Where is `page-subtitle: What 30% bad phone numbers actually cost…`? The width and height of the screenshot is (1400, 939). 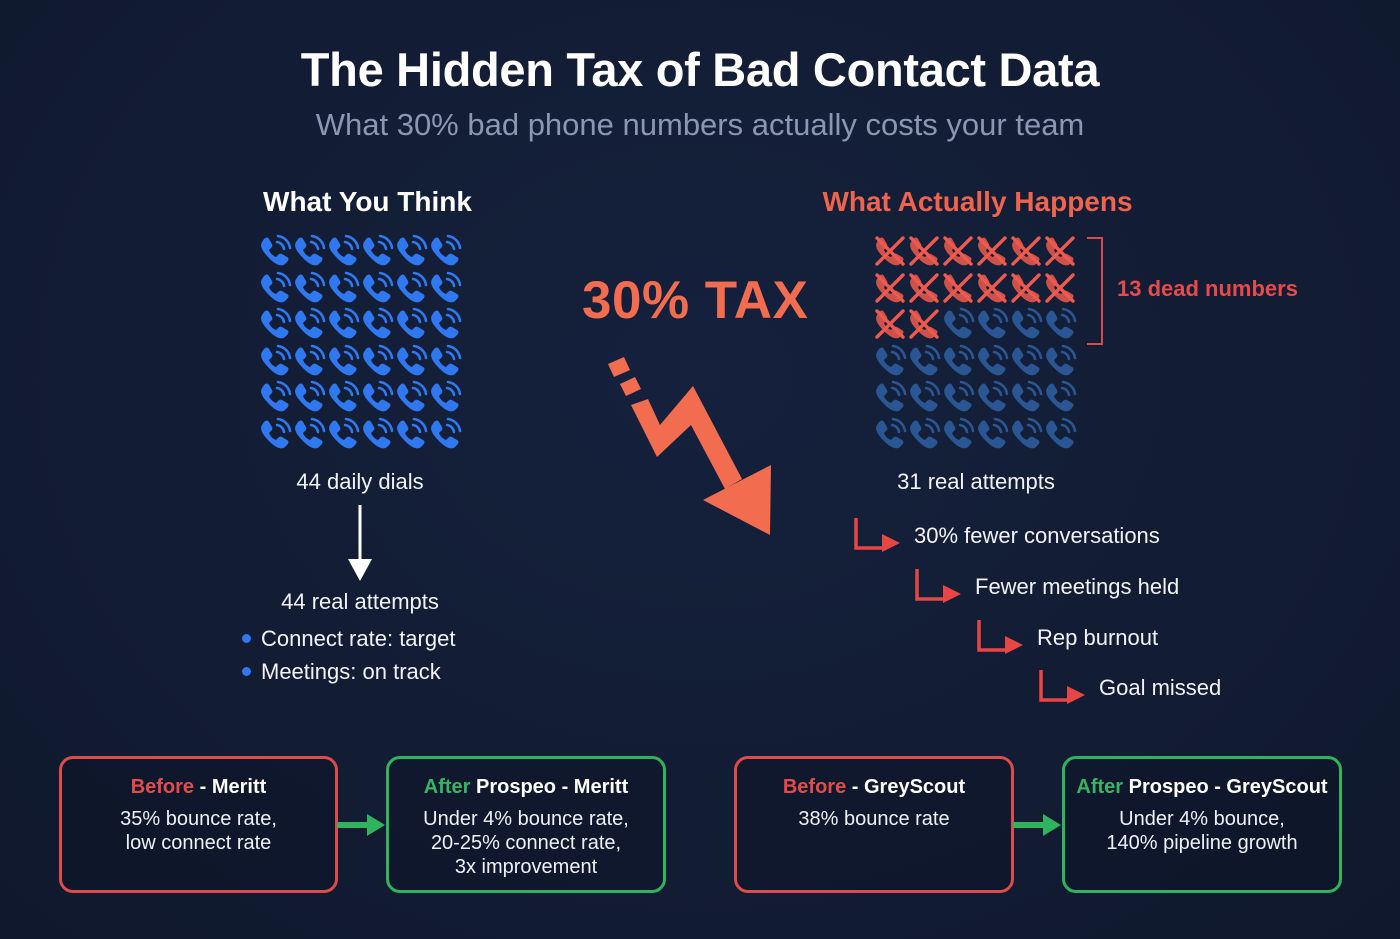
page-subtitle: What 30% bad phone numbers actually cost… is located at coordinates (700, 124).